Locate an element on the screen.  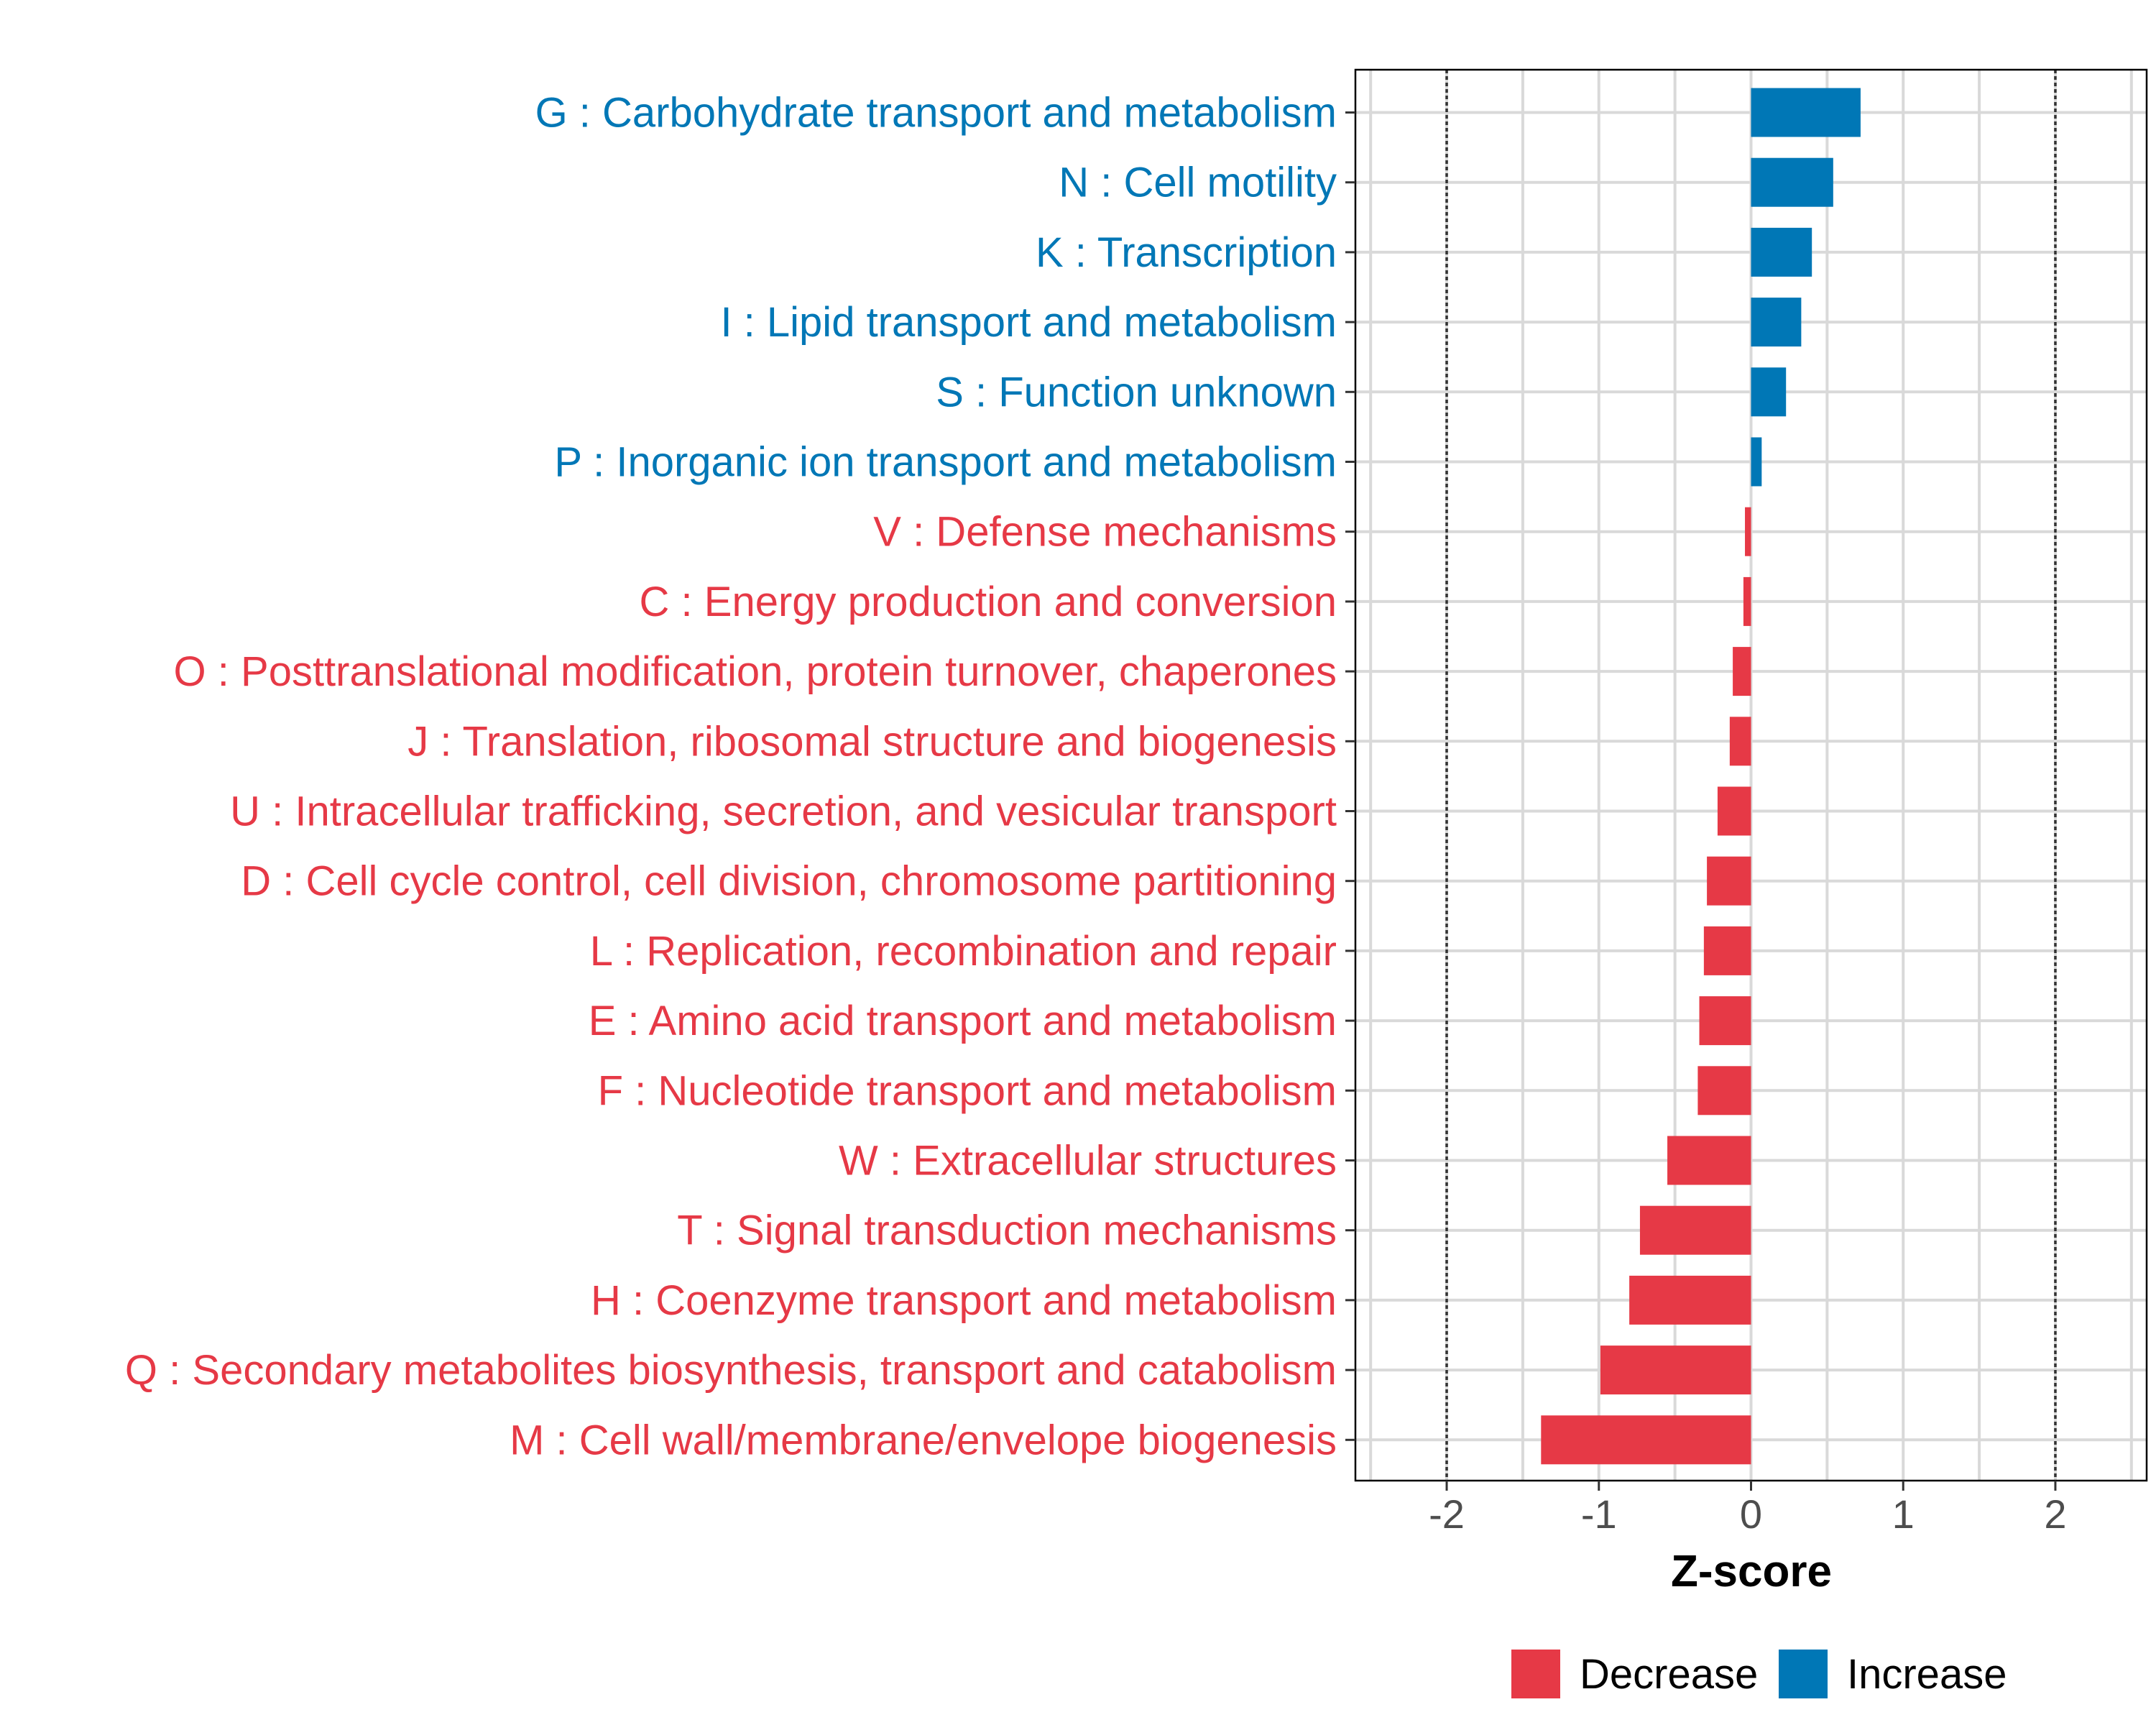
x-axis: -2 -1 0 1 2 is located at coordinates (1748, 1509).